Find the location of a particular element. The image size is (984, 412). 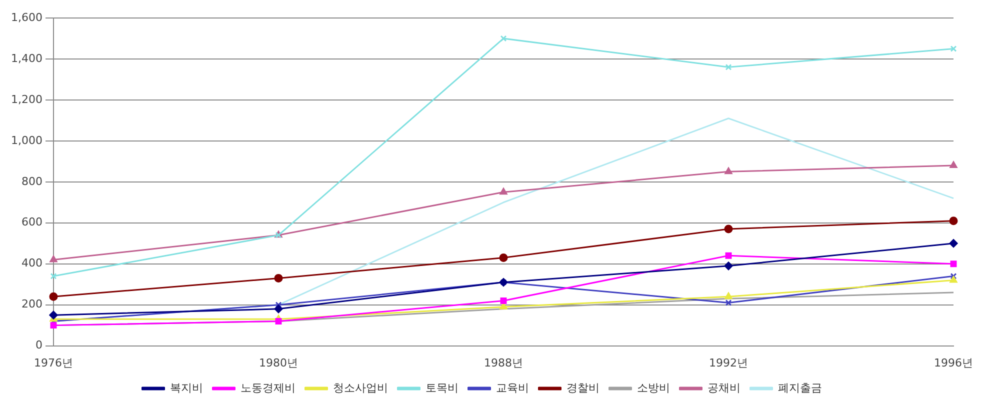

legend-label: 토목비 is located at coordinates (441, 387).